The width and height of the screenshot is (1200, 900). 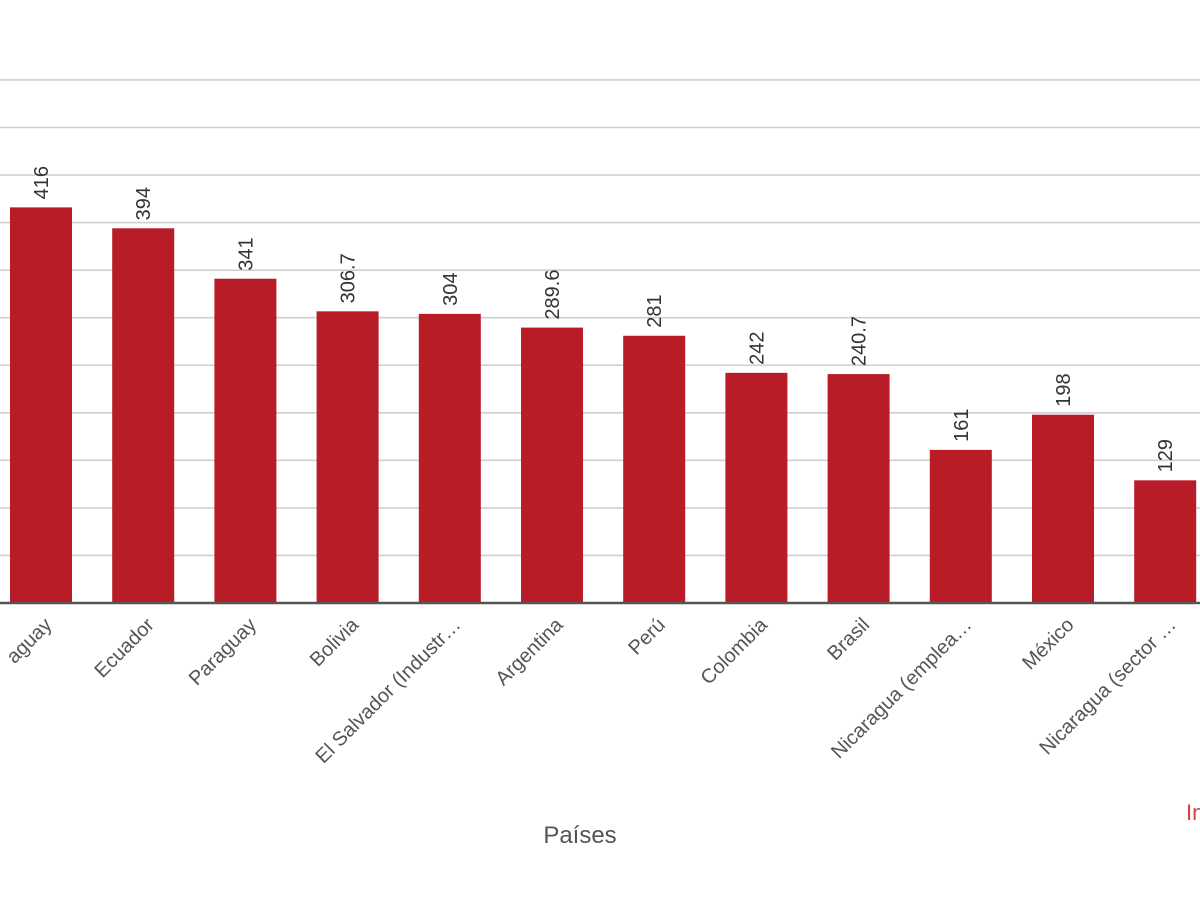 What do you see at coordinates (757, 347) in the screenshot?
I see `value-label: 242` at bounding box center [757, 347].